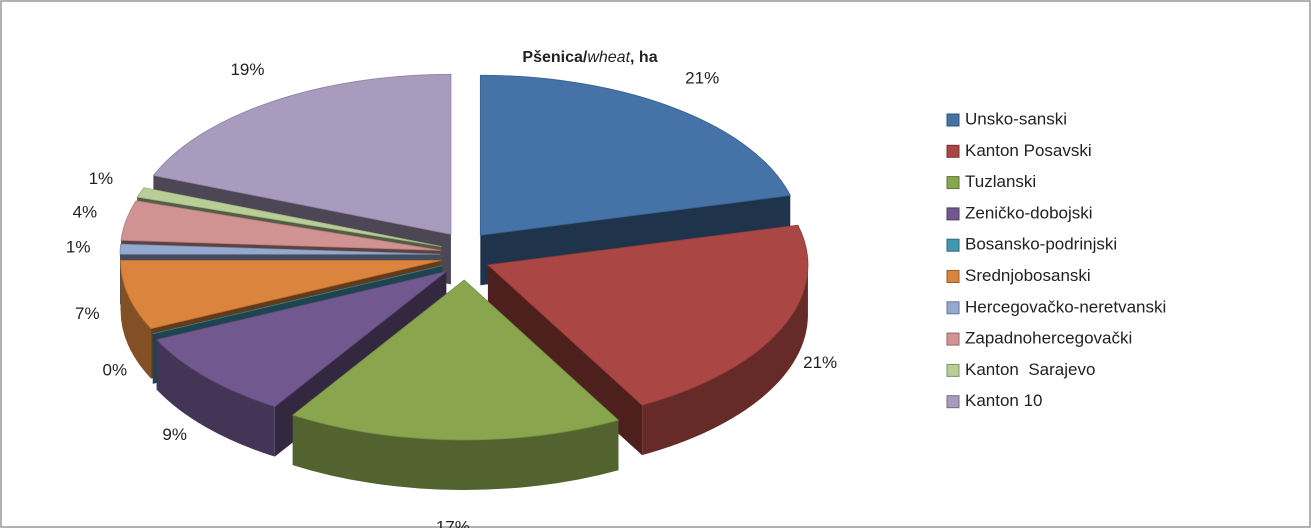 The width and height of the screenshot is (1311, 528). Describe the element at coordinates (1004, 400) in the screenshot. I see `legend-label: Kanton 10` at that location.